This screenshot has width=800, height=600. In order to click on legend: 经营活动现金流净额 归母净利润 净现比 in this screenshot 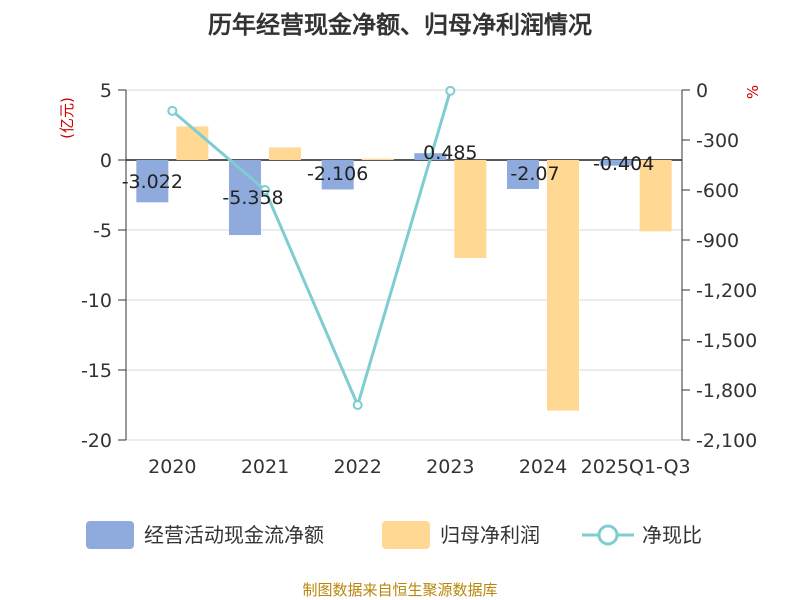, I will do `click(394, 535)`.